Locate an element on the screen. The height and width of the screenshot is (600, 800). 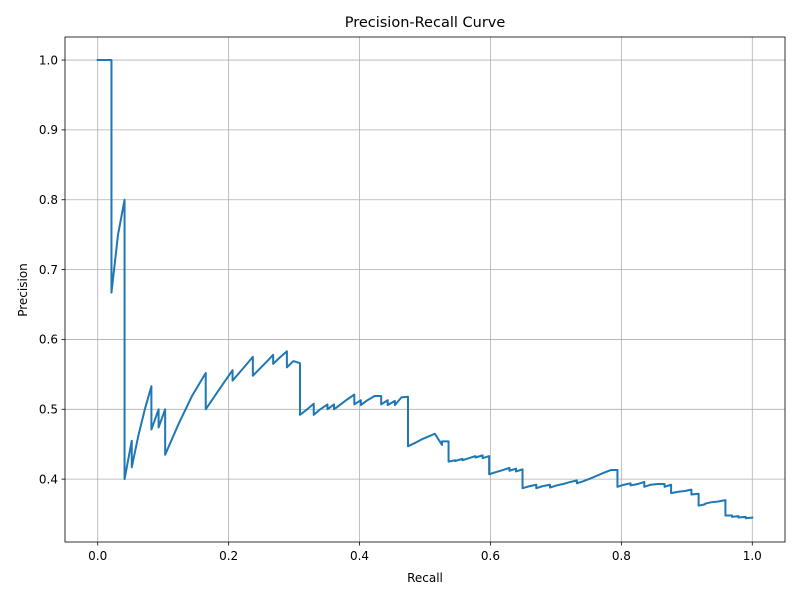
x-tick-label: 0.2 is located at coordinates (228, 556).